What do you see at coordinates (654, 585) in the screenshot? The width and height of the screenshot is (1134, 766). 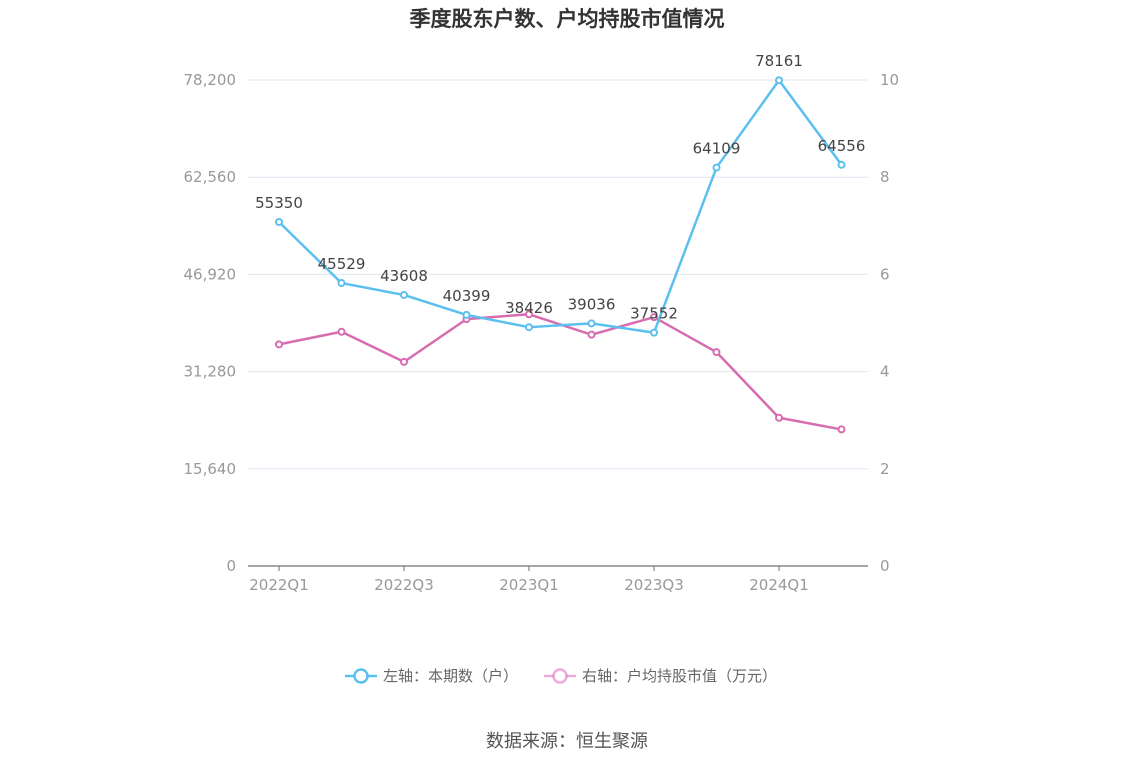 I see `x-tick-label: 2023Q3` at bounding box center [654, 585].